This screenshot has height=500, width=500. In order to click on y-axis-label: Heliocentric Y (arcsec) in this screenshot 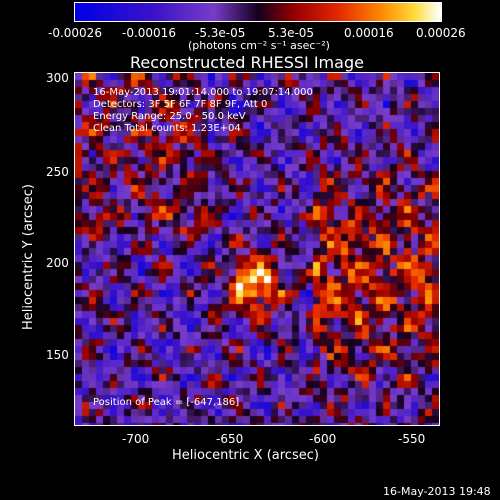, I will do `click(28, 257)`.